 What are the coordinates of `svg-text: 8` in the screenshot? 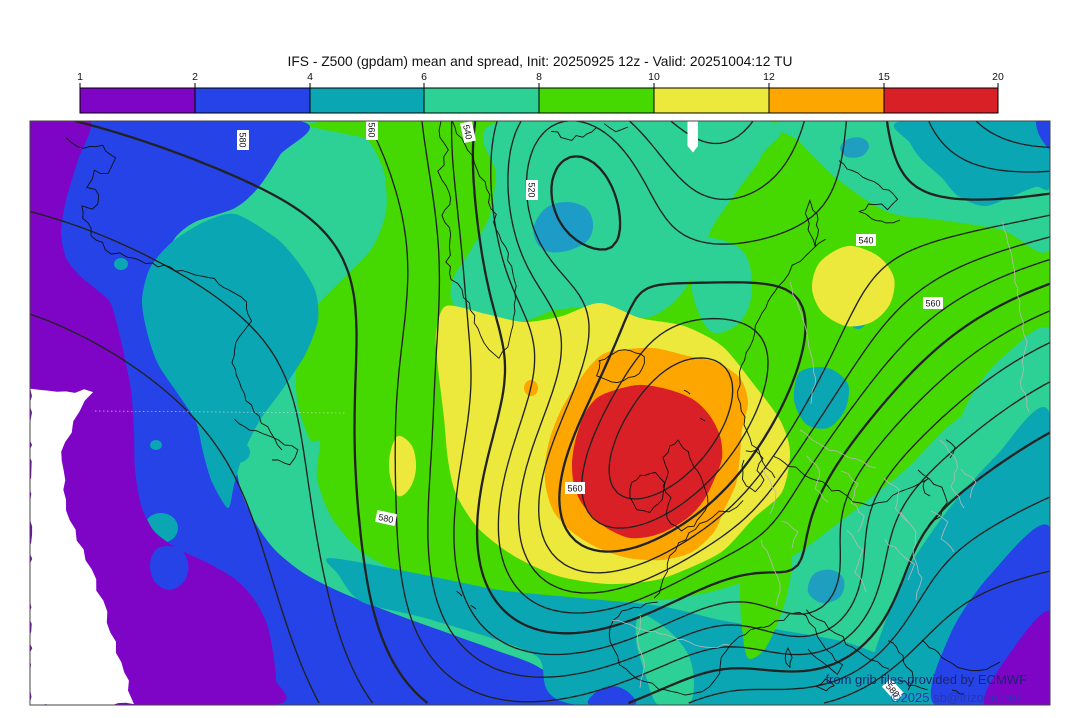 It's located at (539, 77).